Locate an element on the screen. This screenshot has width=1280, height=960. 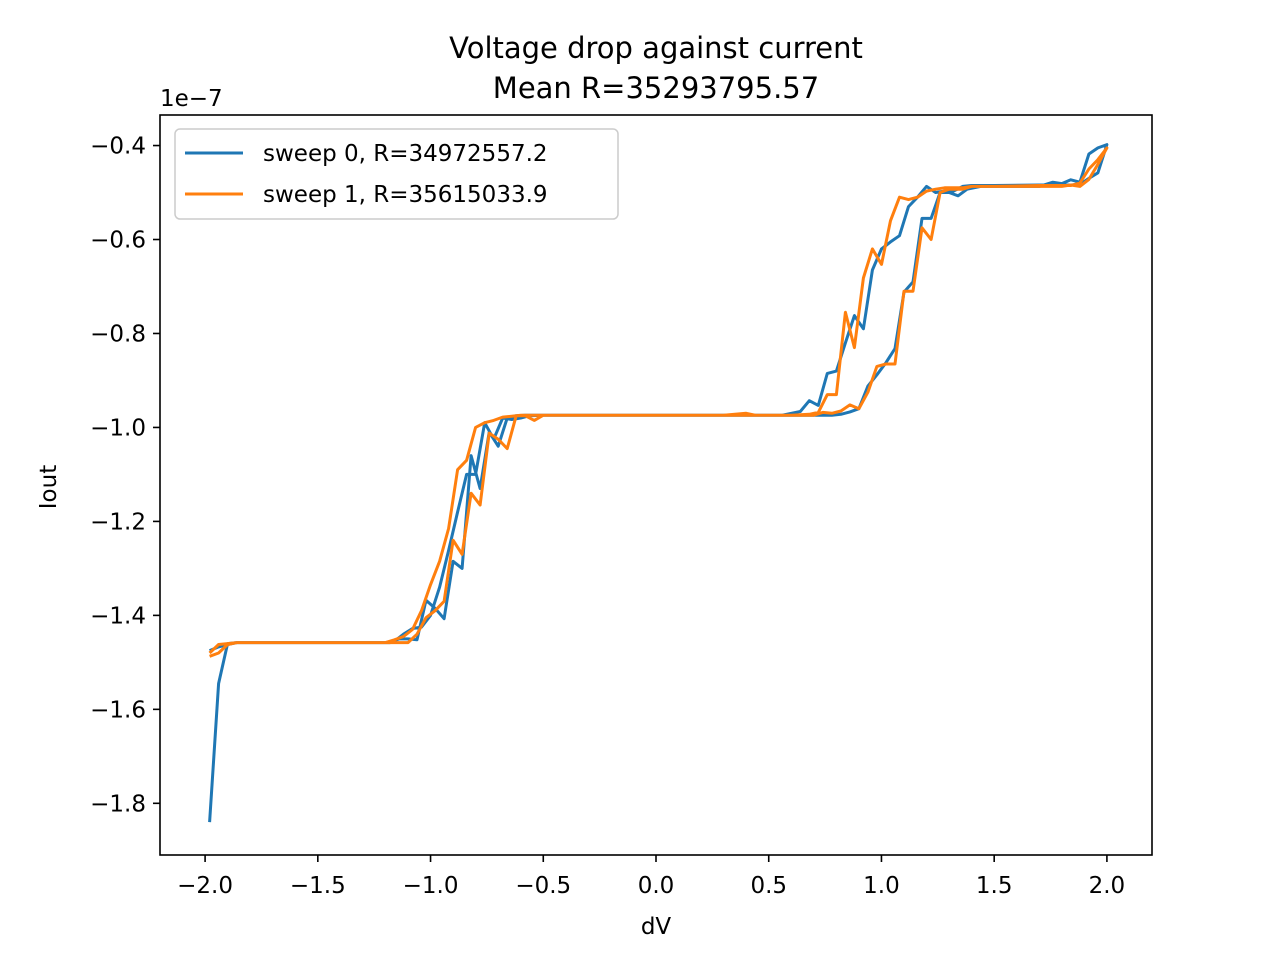
x-tick-label: 1.0 is located at coordinates (881, 886).